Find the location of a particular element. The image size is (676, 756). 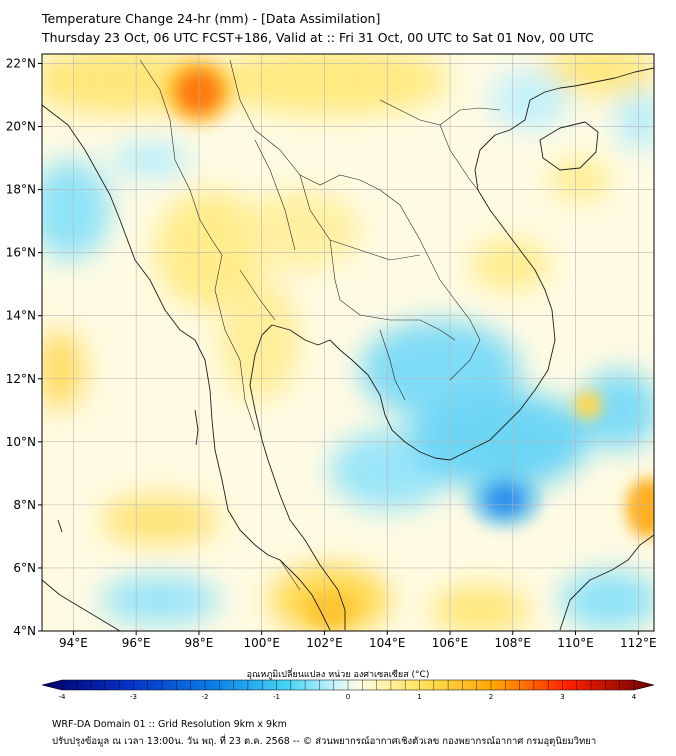

colorbar is located at coordinates (348, 685).